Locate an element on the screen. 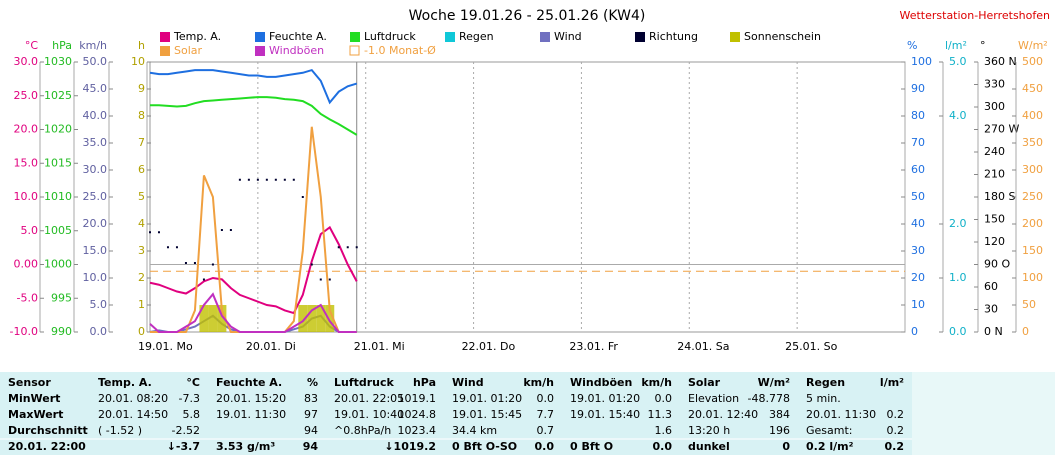 The image size is (1055, 455). table-cell: W/m² is located at coordinates (774, 382).